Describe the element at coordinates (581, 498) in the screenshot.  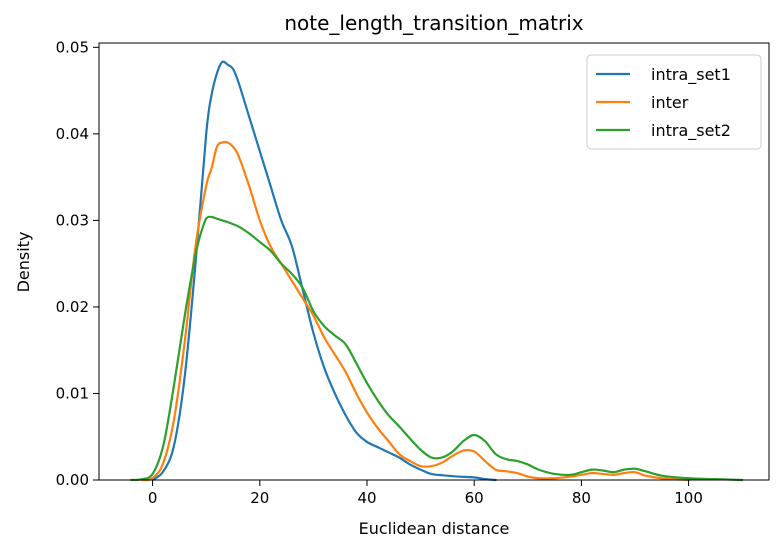
I see `x-tick-label: 80` at that location.